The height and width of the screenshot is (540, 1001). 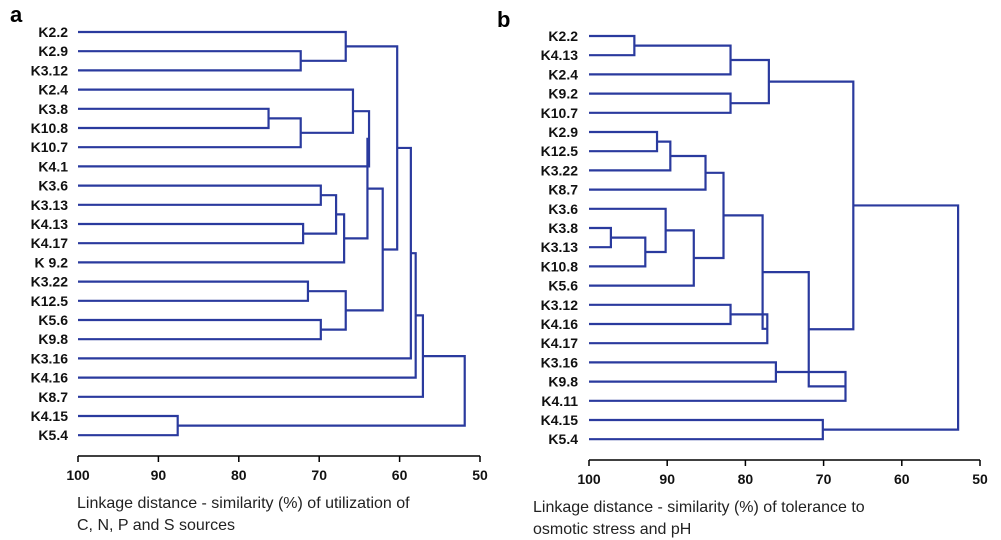 What do you see at coordinates (560, 247) in the screenshot?
I see `panel-b-leaf-k3-13: K3.13` at bounding box center [560, 247].